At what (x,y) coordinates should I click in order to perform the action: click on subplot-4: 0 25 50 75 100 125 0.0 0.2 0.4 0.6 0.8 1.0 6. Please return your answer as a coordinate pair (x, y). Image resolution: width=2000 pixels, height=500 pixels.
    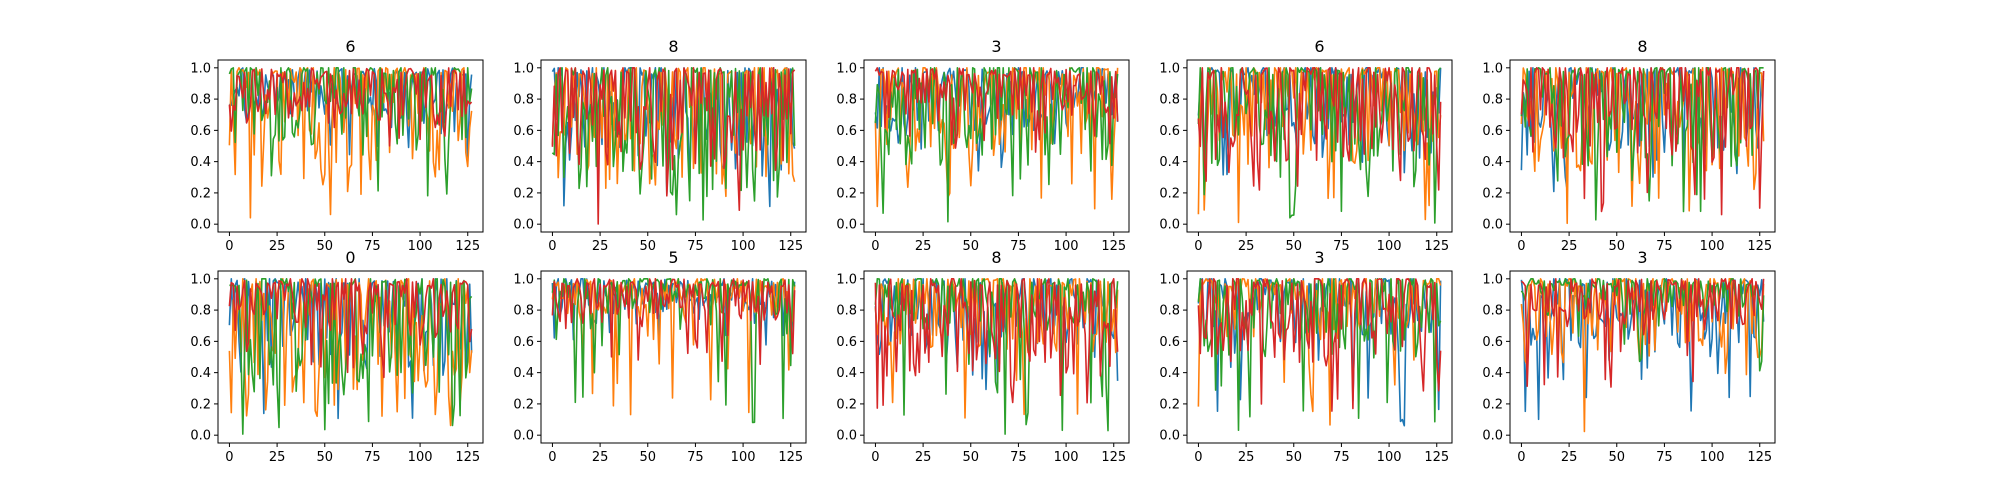
    Looking at the image, I should click on (1306, 145).